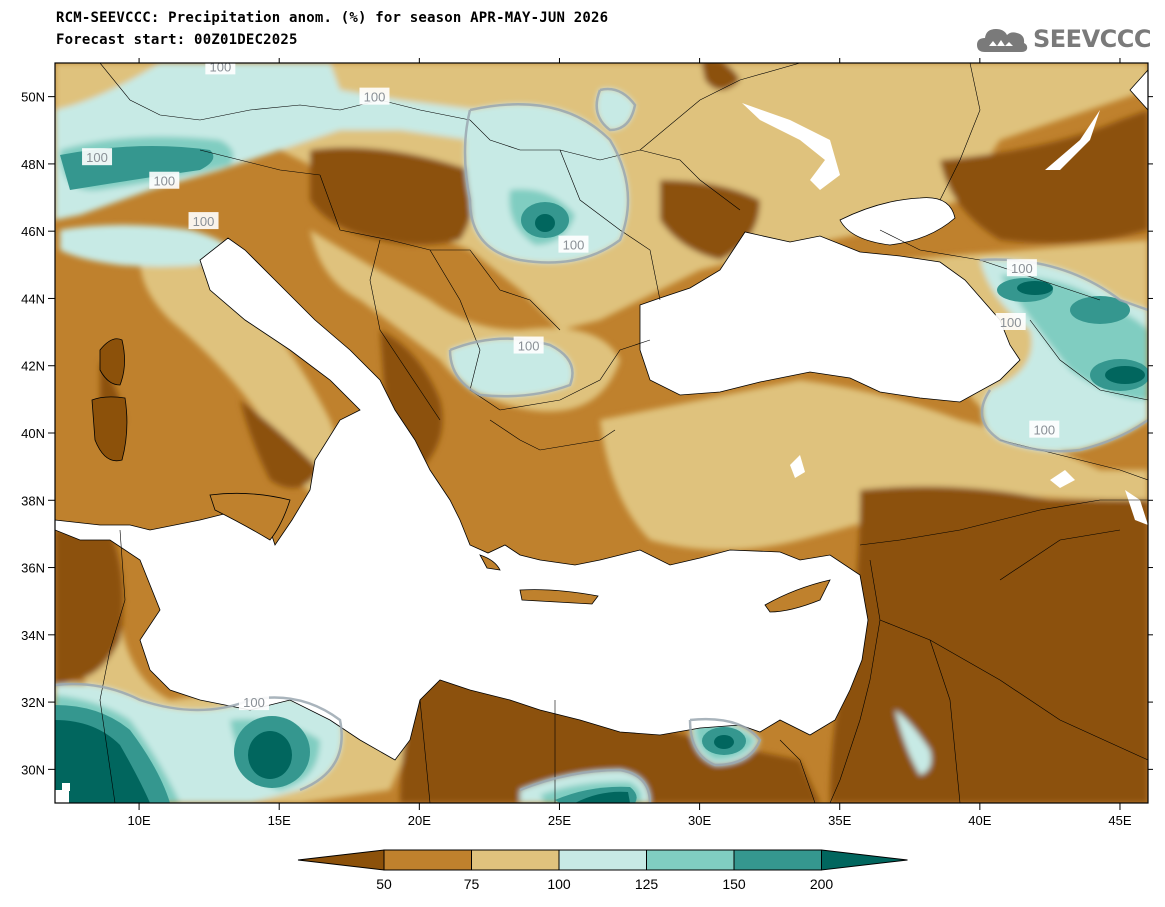  I want to click on colorbar-label: 75, so click(472, 884).